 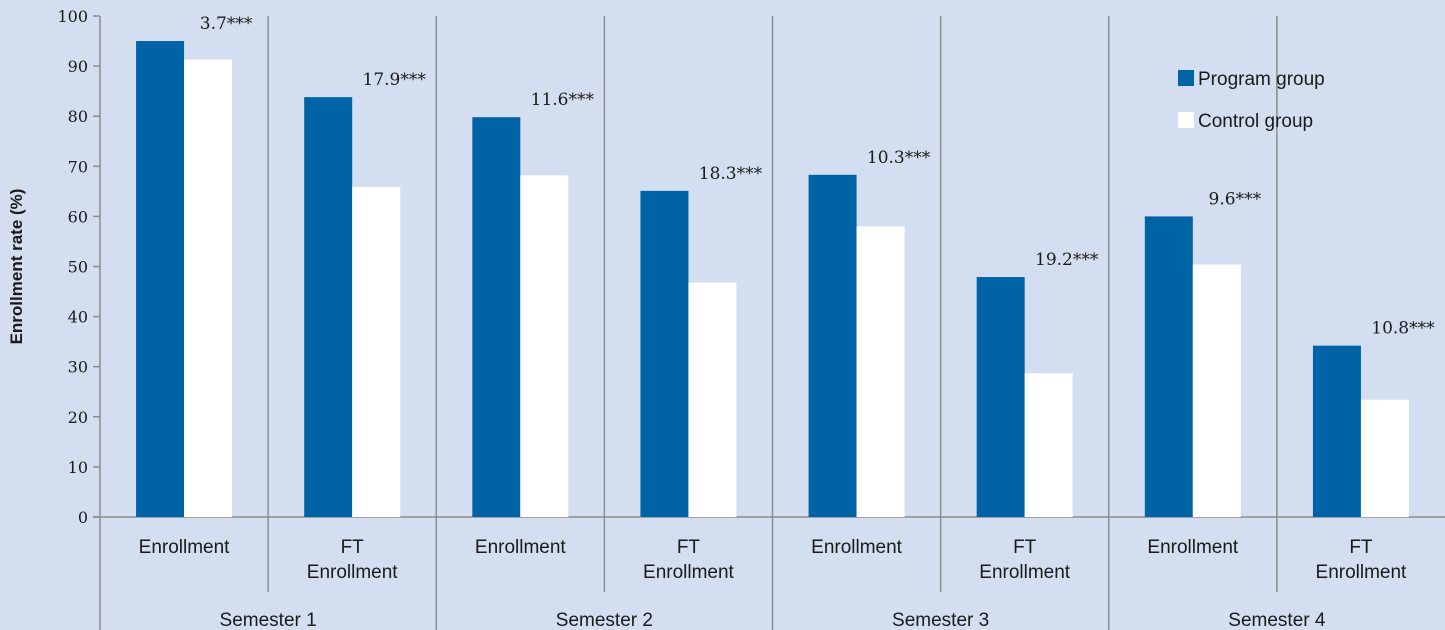 What do you see at coordinates (899, 158) in the screenshot?
I see `difference-annotation: 10.3***` at bounding box center [899, 158].